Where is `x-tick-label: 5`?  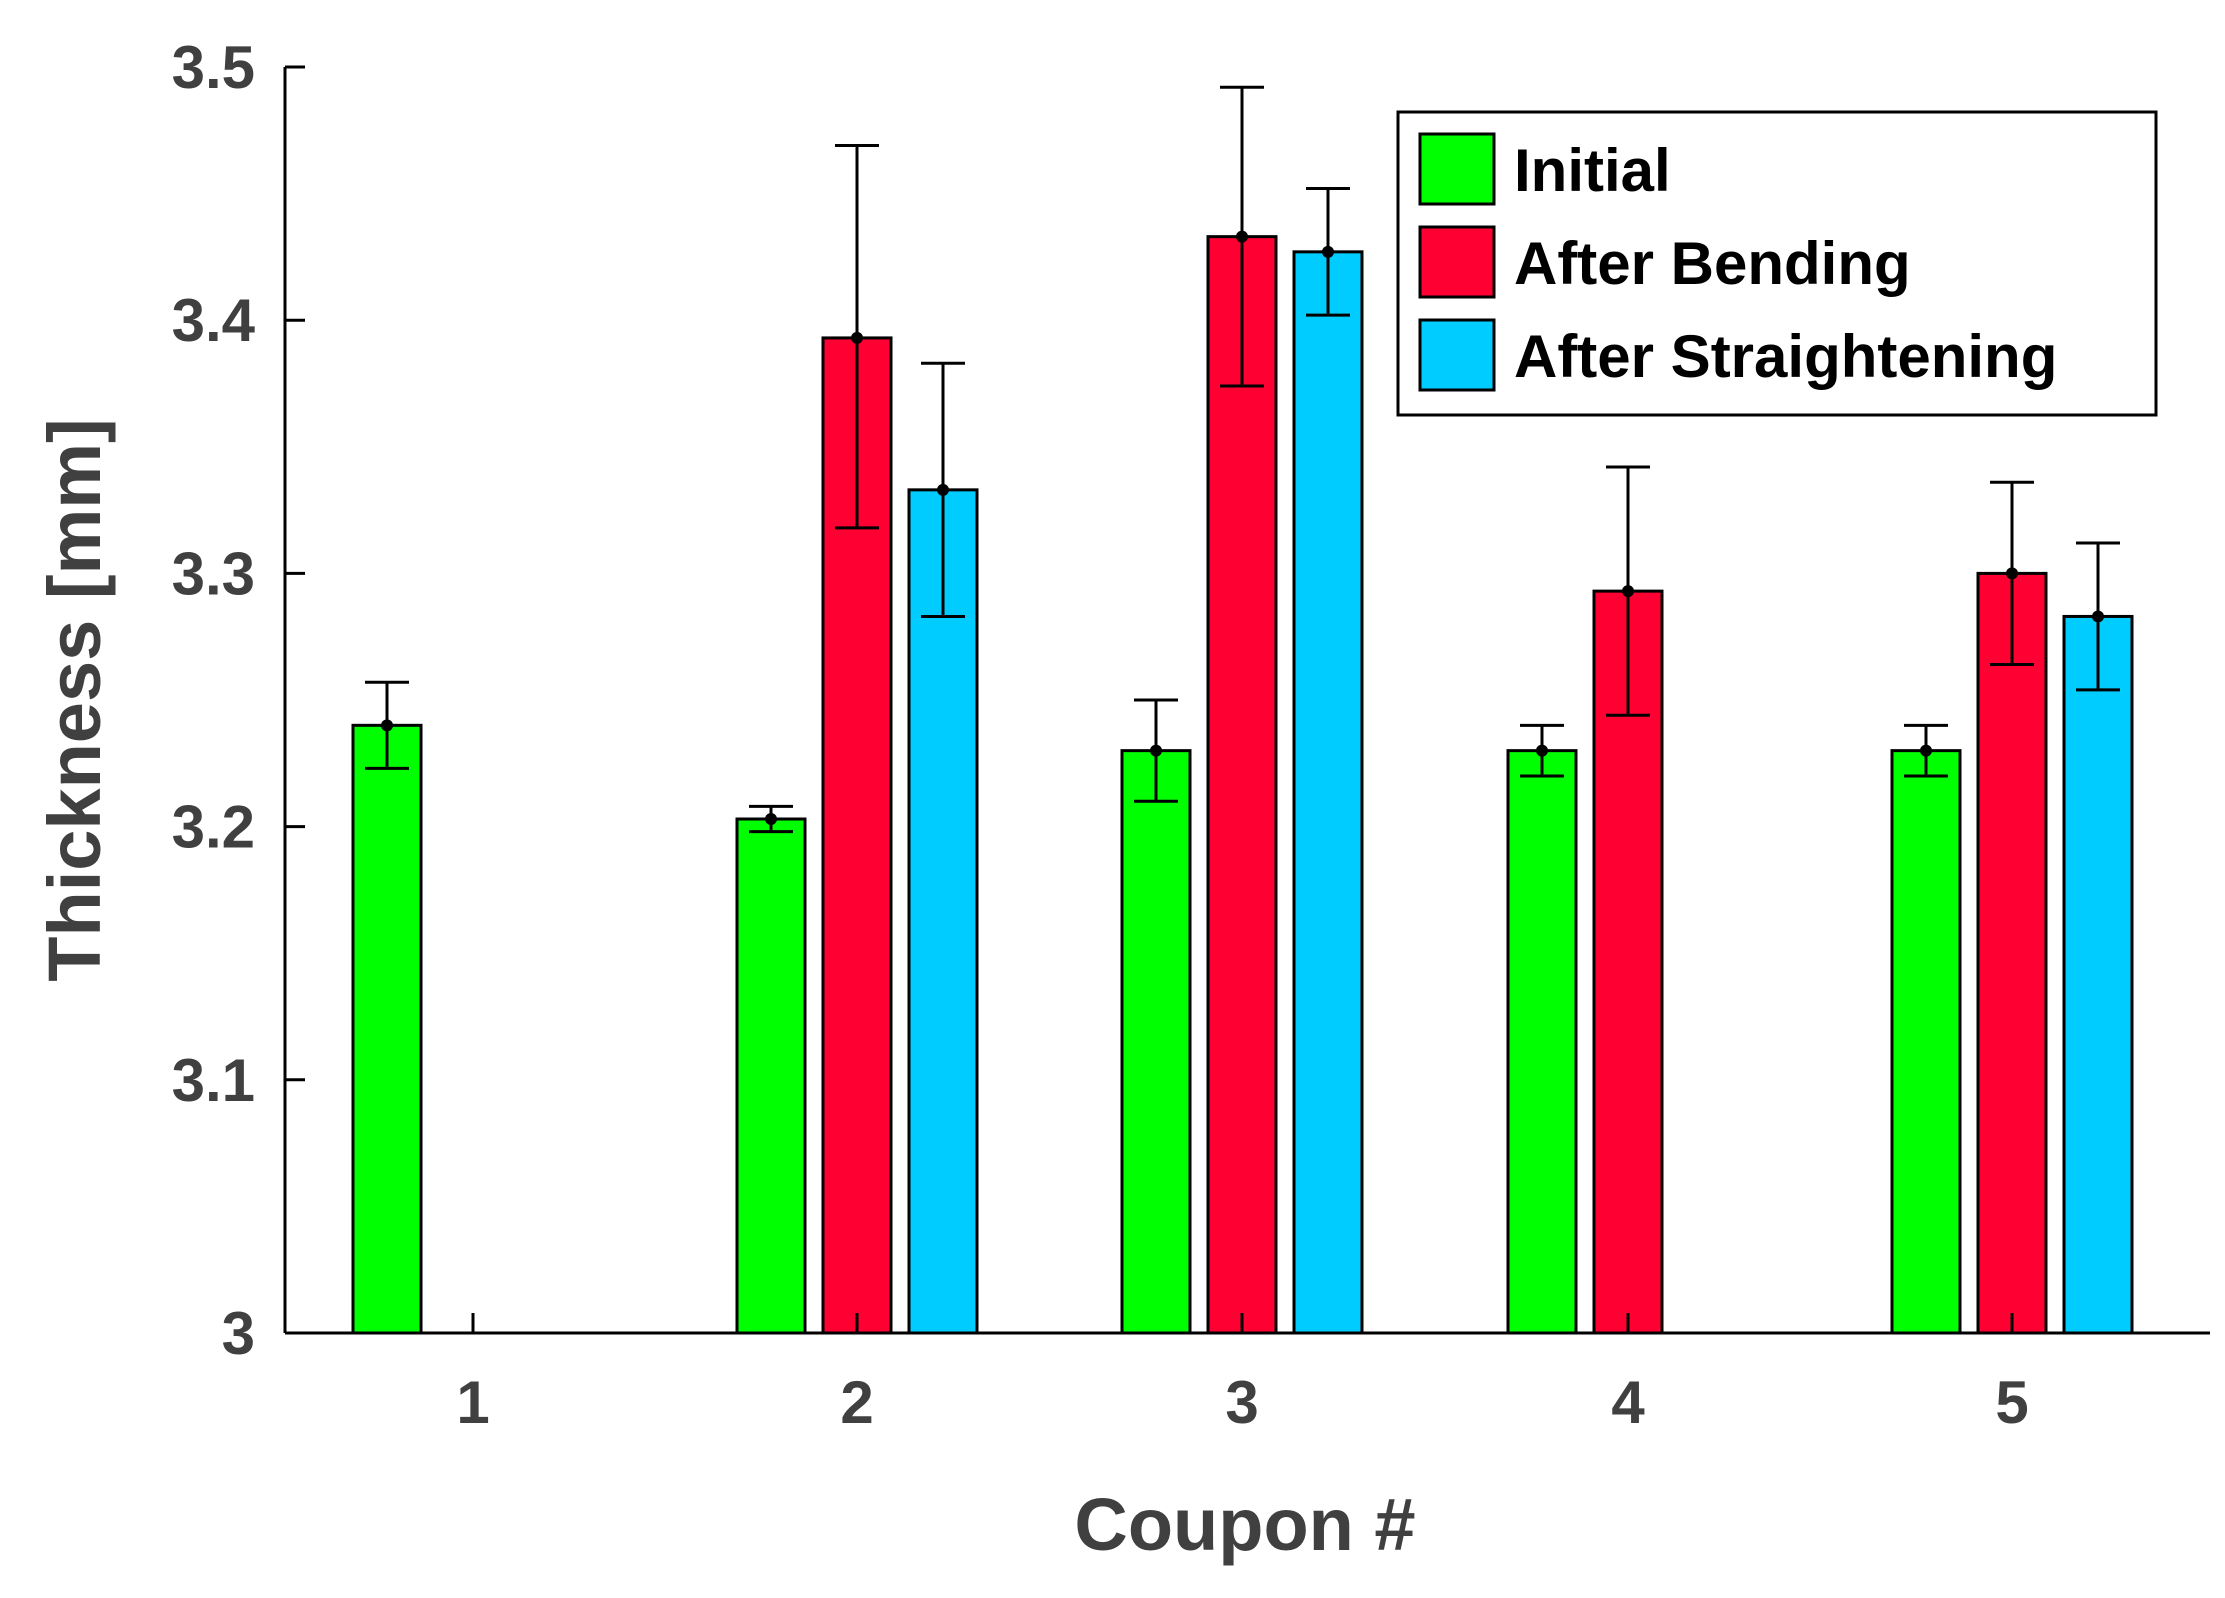 x-tick-label: 5 is located at coordinates (2011, 1402).